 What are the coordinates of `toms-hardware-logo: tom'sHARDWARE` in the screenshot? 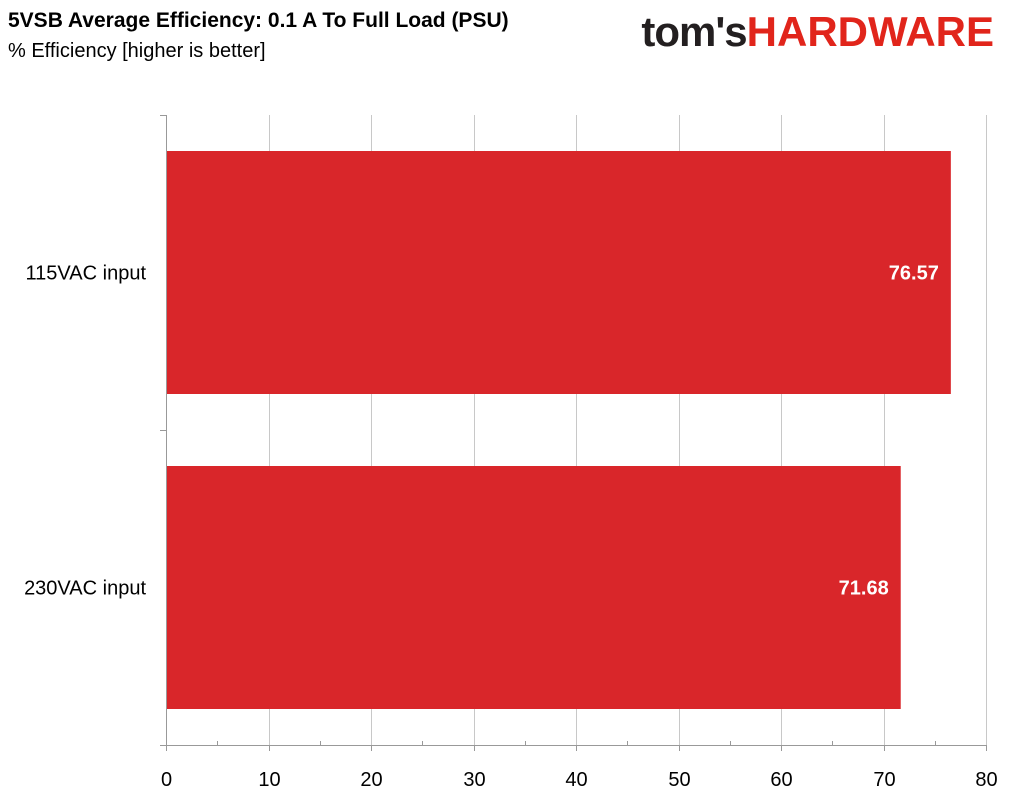 It's located at (817, 32).